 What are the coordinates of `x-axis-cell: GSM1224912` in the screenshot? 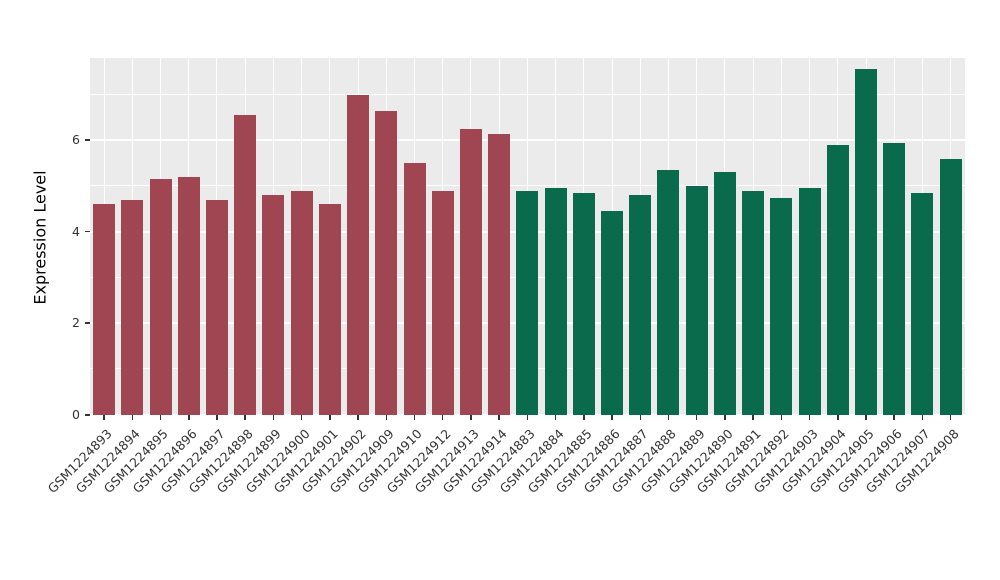 It's located at (420, 495).